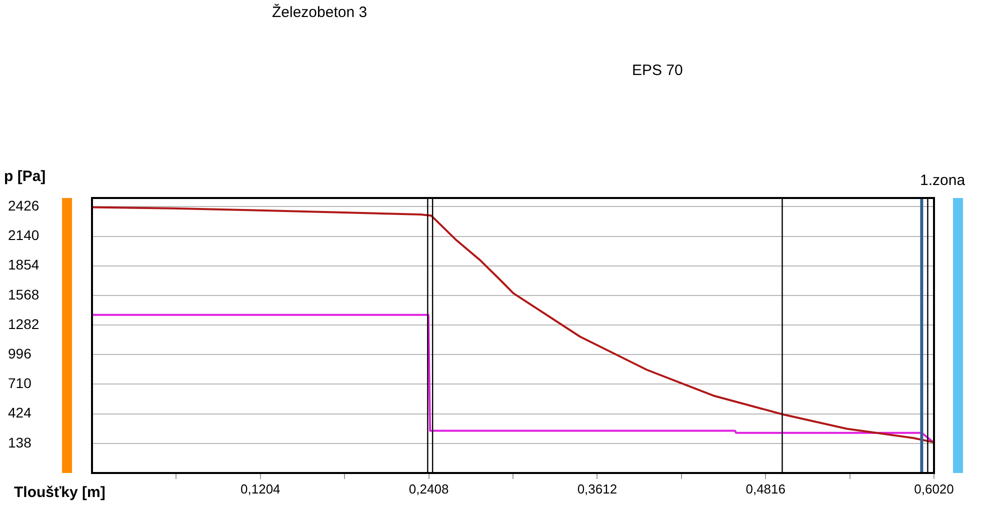  Describe the element at coordinates (60, 492) in the screenshot. I see `x-axis-title: Tloušťky [m]` at that location.